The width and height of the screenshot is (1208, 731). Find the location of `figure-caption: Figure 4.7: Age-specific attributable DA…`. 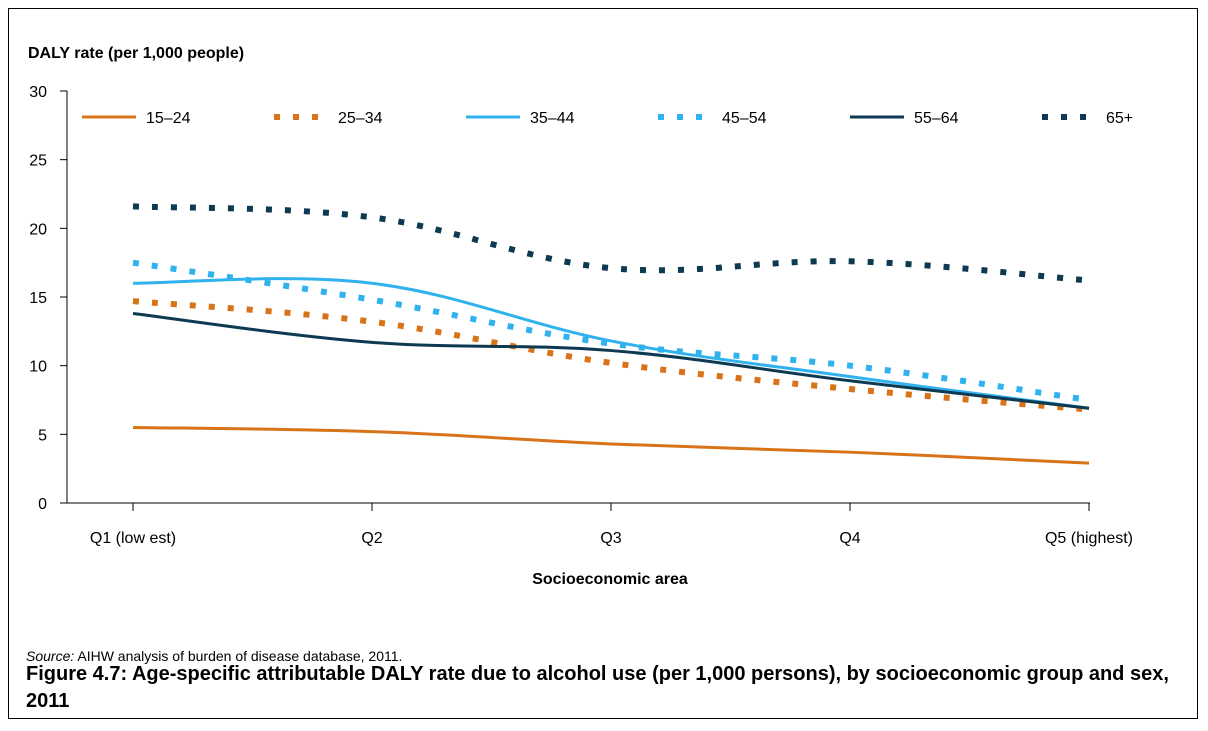

figure-caption: Figure 4.7: Age-specific attributable DA… is located at coordinates (597, 687).